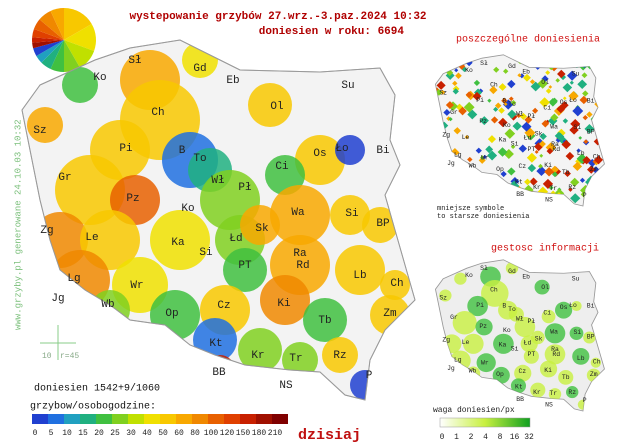 This screenshot has height=446, width=620. I want to click on weight-label: 16, so click(515, 437).